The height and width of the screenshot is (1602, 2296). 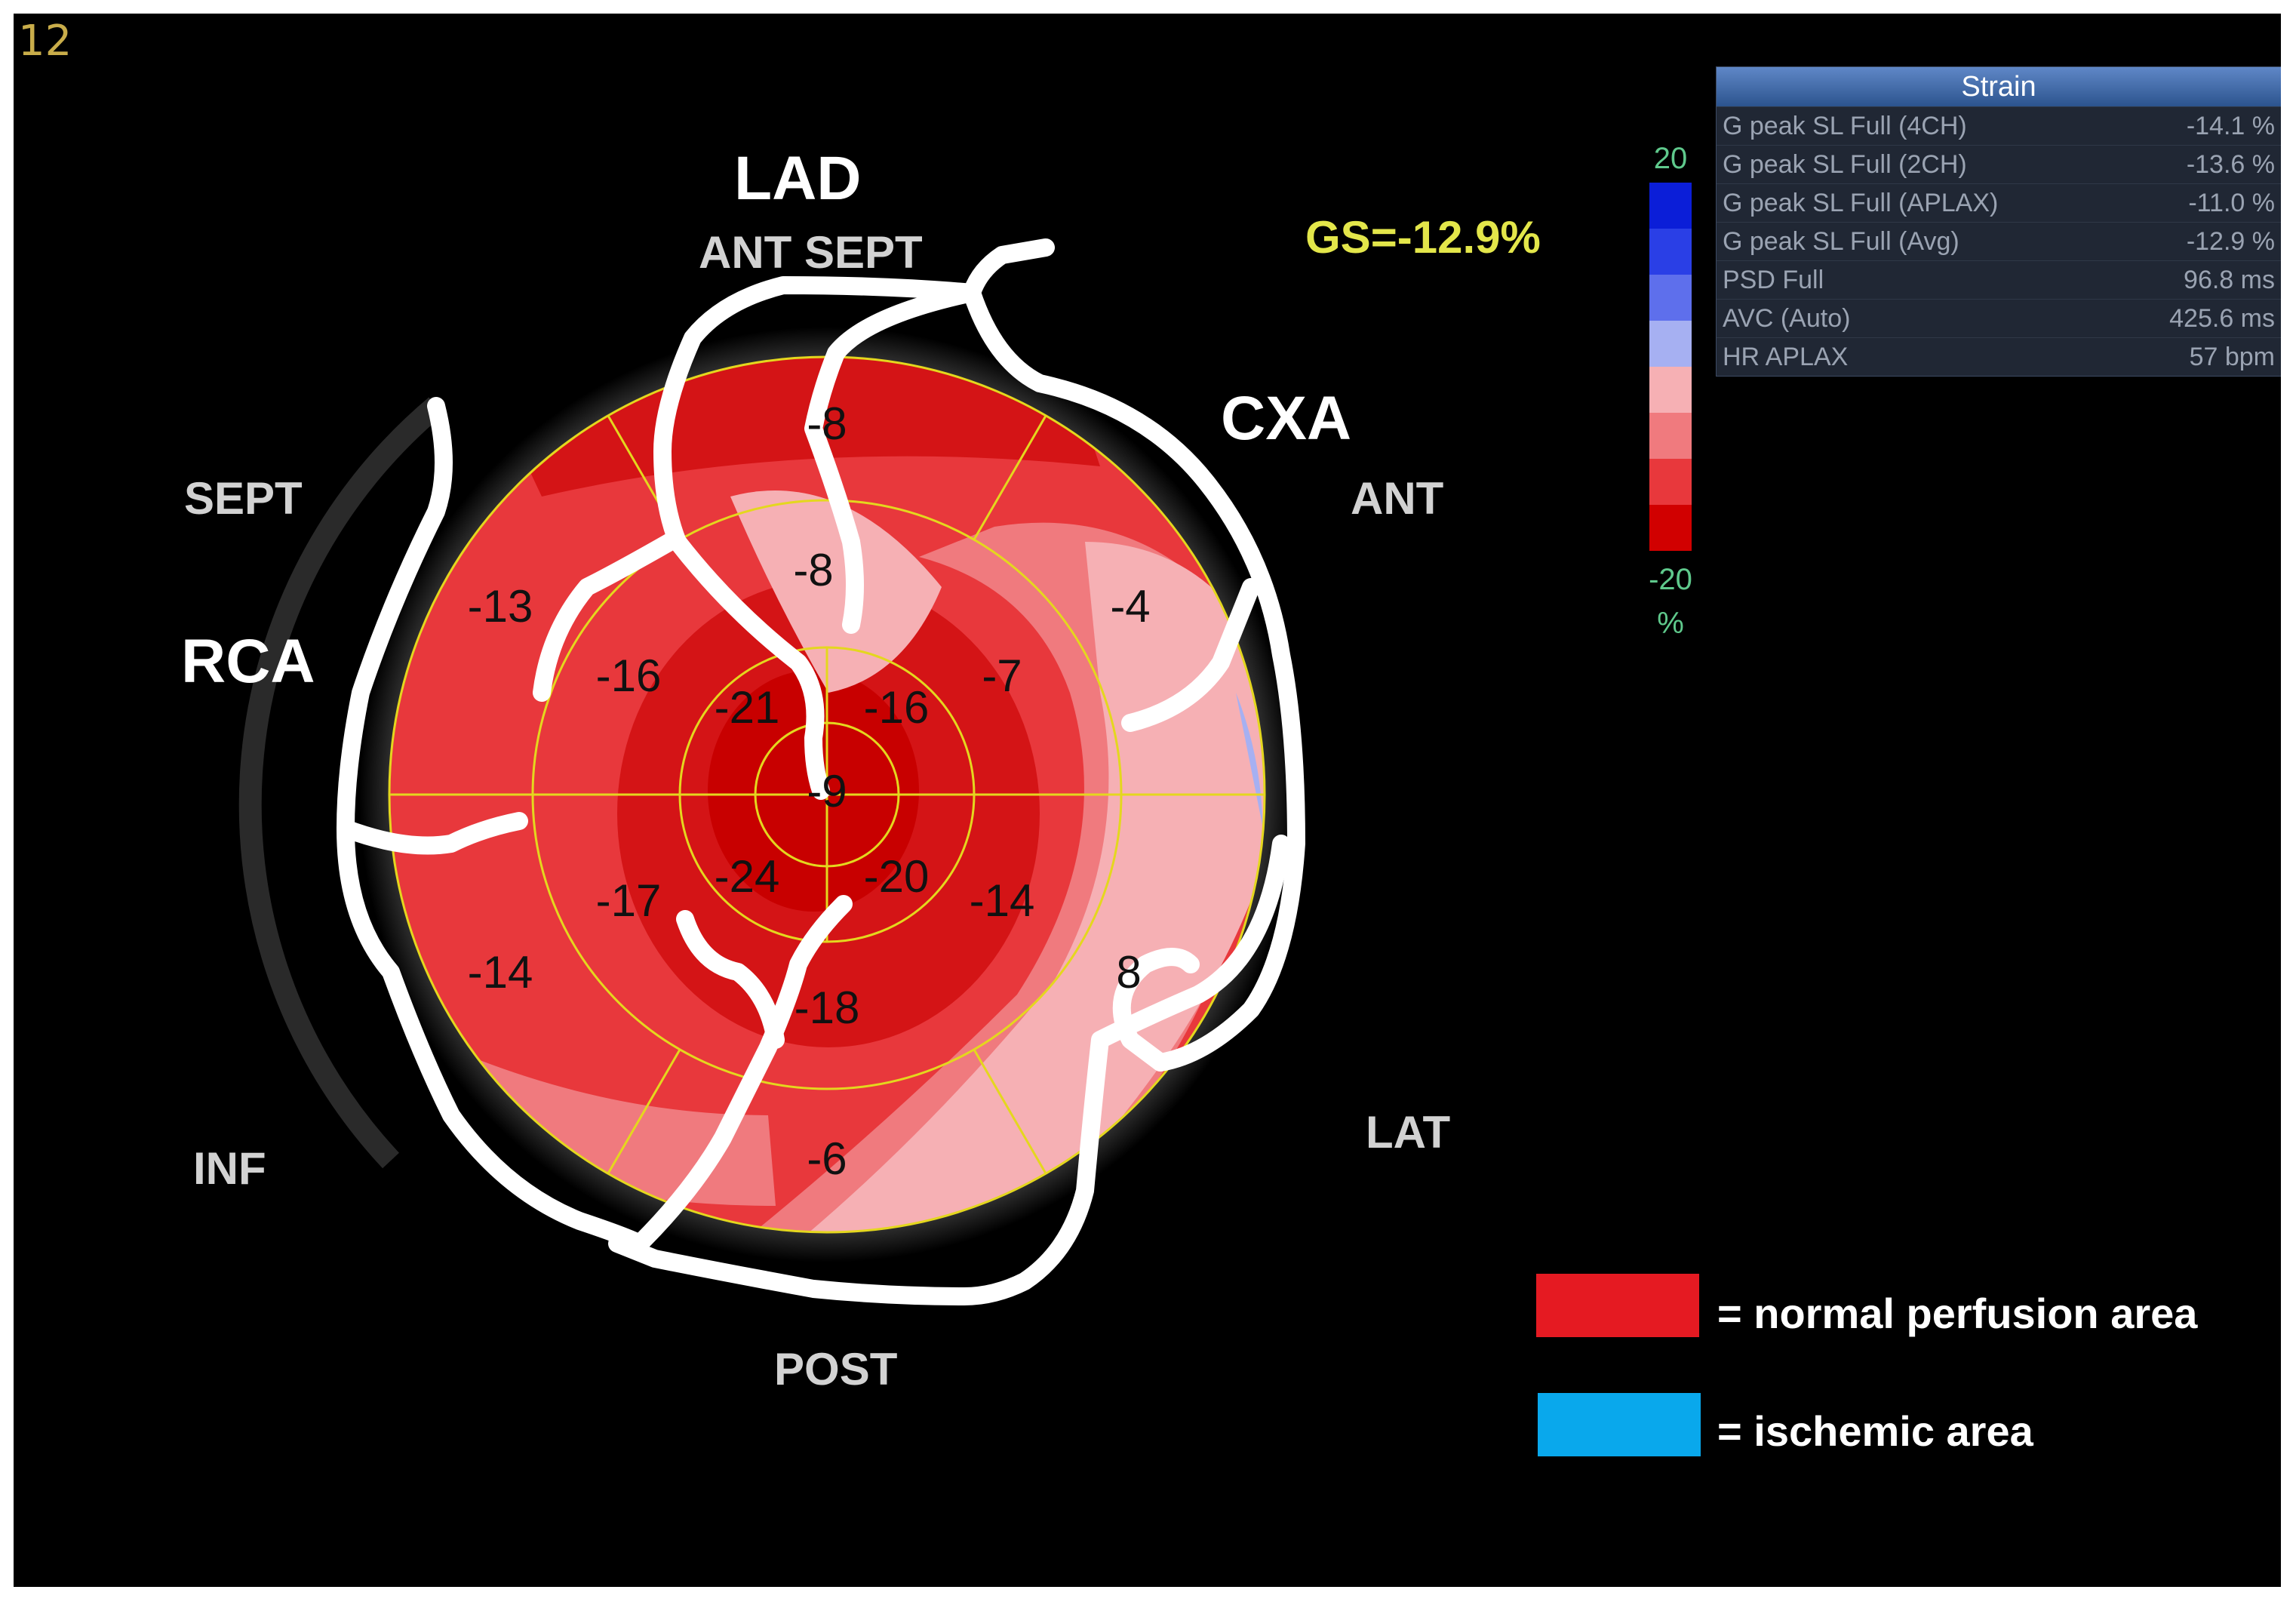 What do you see at coordinates (827, 1007) in the screenshot?
I see `segment-value: -18` at bounding box center [827, 1007].